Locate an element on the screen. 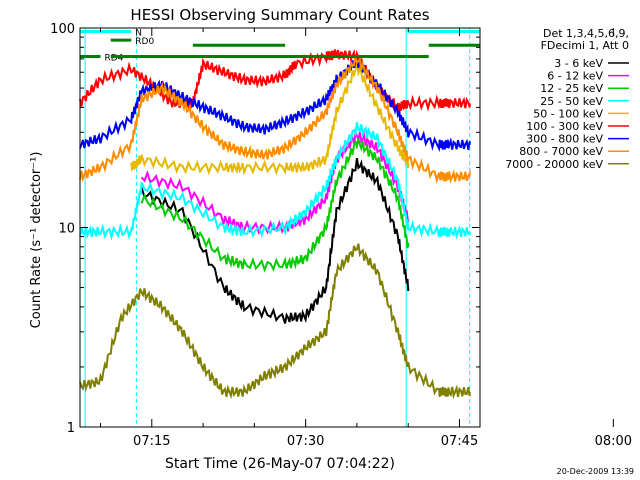 The height and width of the screenshot is (480, 640). legend-header: Det 1,3,4,5,6,9, is located at coordinates (586, 33).